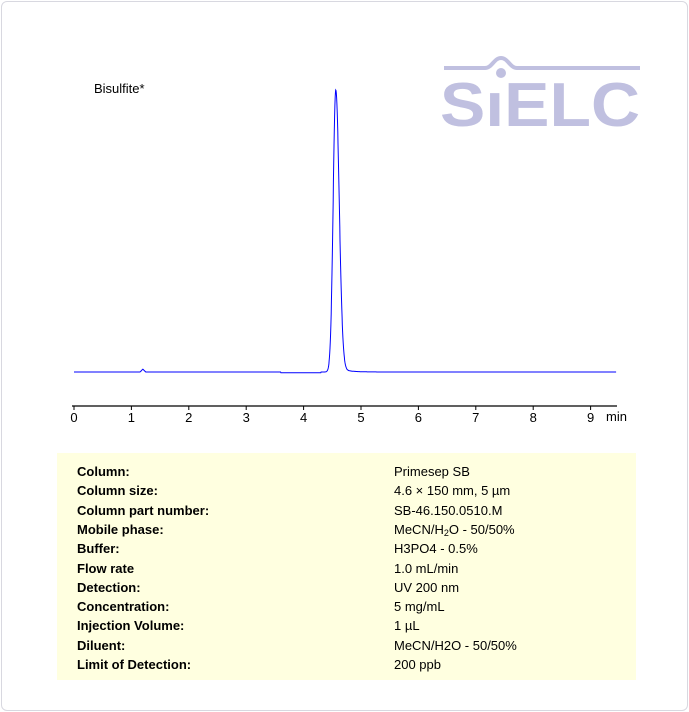 This screenshot has height=712, width=689. I want to click on x-tick-label: 3, so click(246, 417).